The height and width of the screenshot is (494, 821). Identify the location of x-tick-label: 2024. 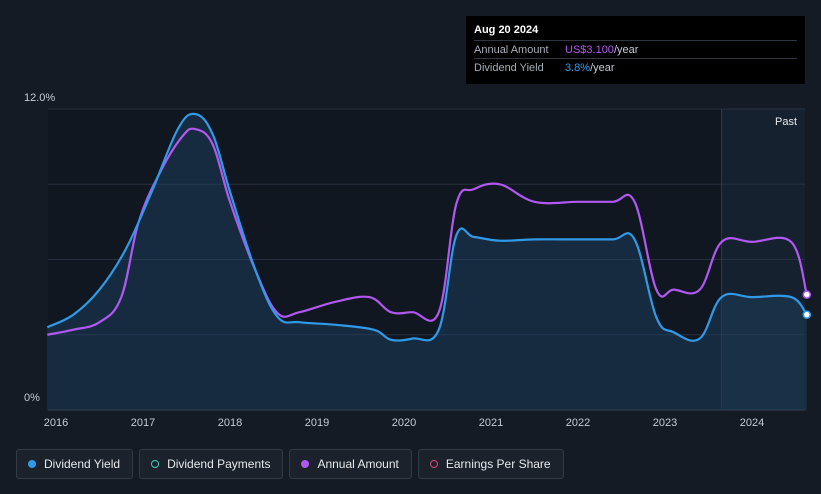
(752, 423).